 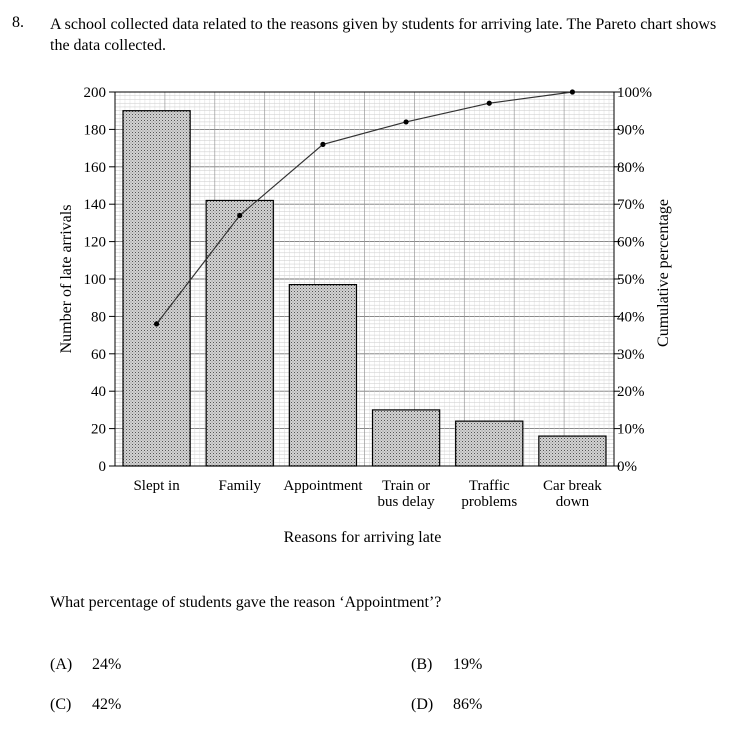 What do you see at coordinates (95, 205) in the screenshot?
I see `y-tick-label: 140` at bounding box center [95, 205].